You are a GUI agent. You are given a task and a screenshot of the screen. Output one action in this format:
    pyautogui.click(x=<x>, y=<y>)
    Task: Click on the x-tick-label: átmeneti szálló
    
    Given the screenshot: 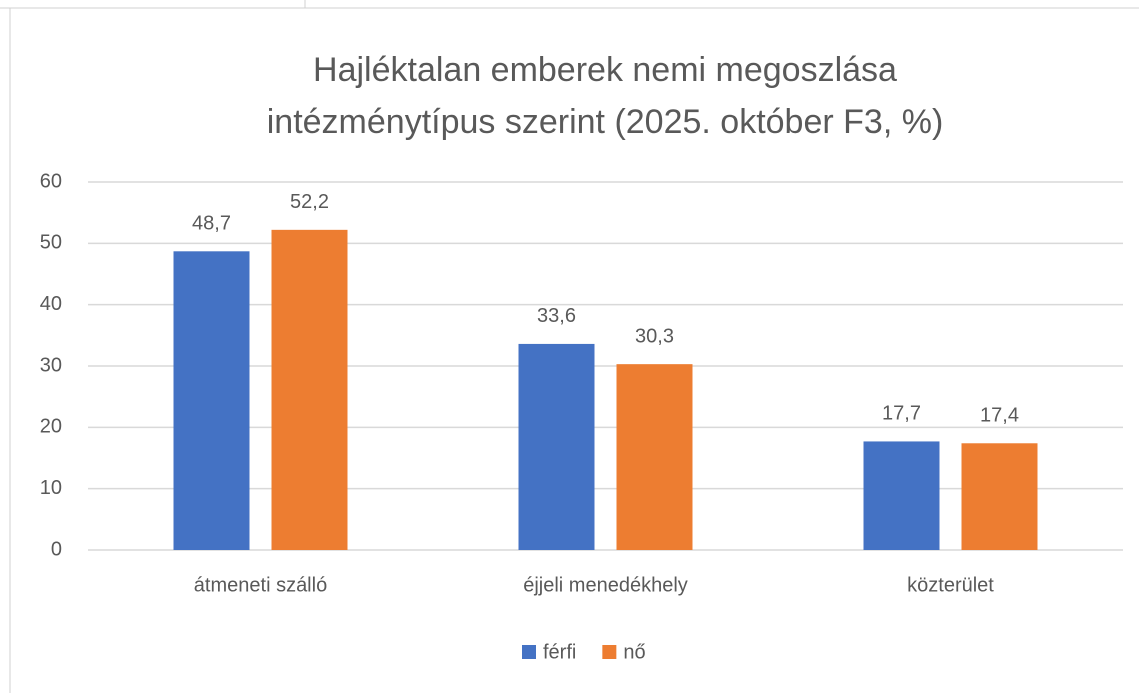 What is the action you would take?
    pyautogui.click(x=260, y=585)
    